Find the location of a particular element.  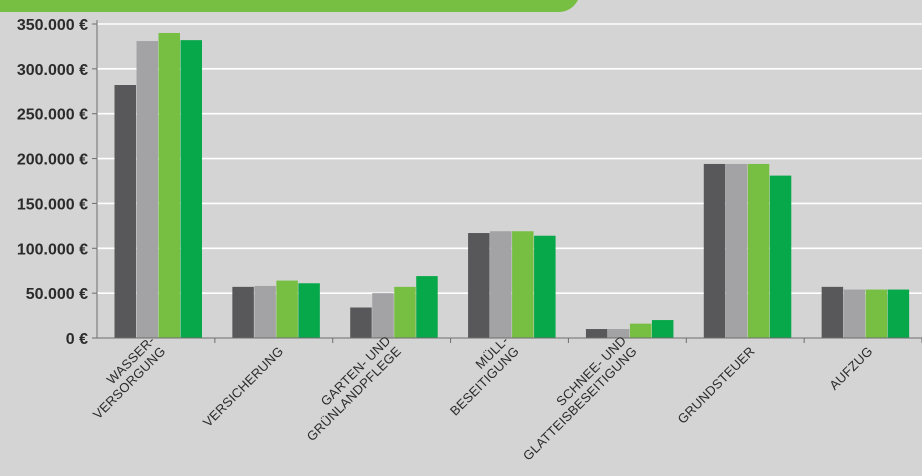

x-tick-label: GARTEN- UNDGRÜNLANDPFLEGE is located at coordinates (348, 388).